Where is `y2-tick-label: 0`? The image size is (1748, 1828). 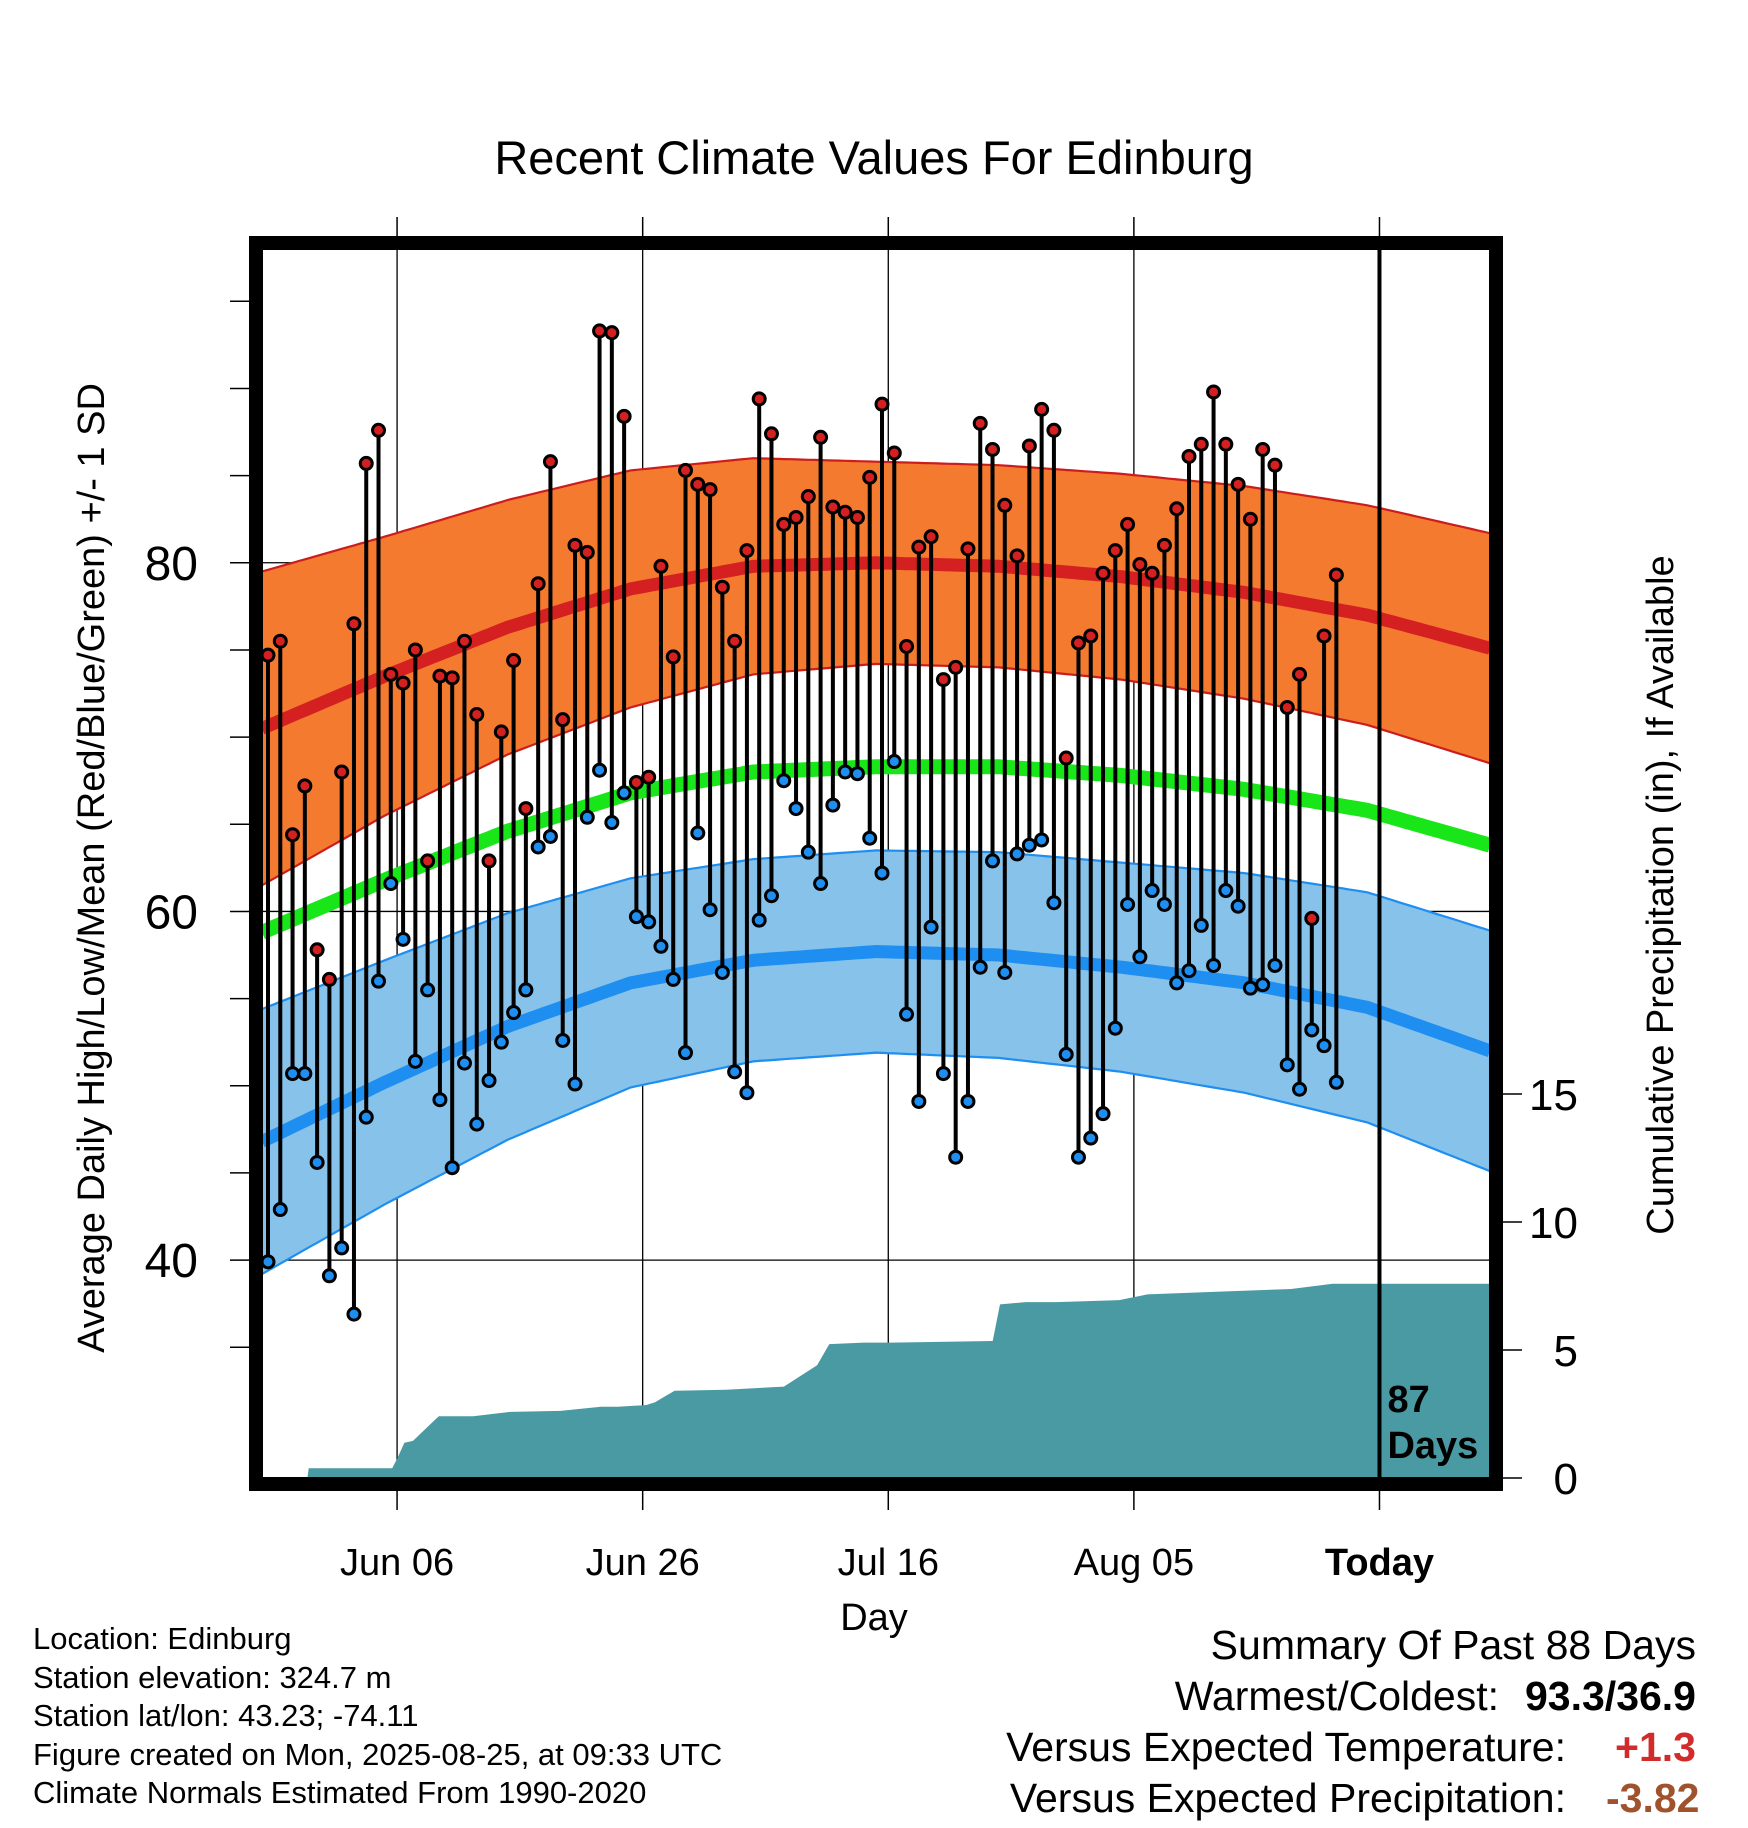 y2-tick-label: 0 is located at coordinates (1566, 1479).